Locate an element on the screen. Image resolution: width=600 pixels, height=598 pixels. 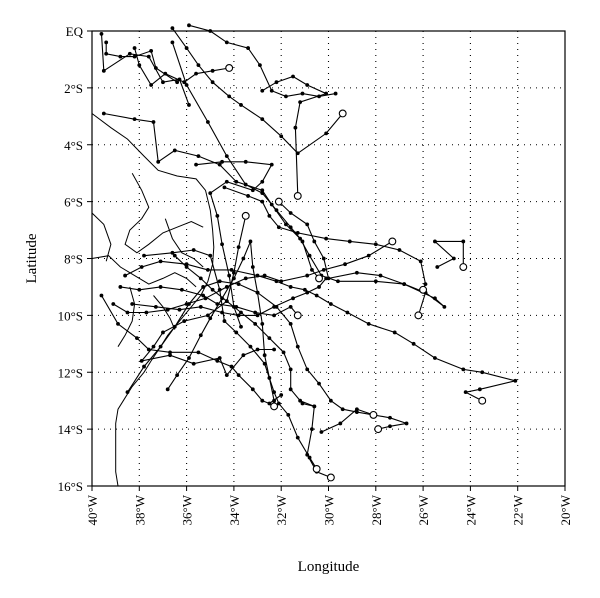
x-tick-label: 26°W is located at coordinates (423, 509).